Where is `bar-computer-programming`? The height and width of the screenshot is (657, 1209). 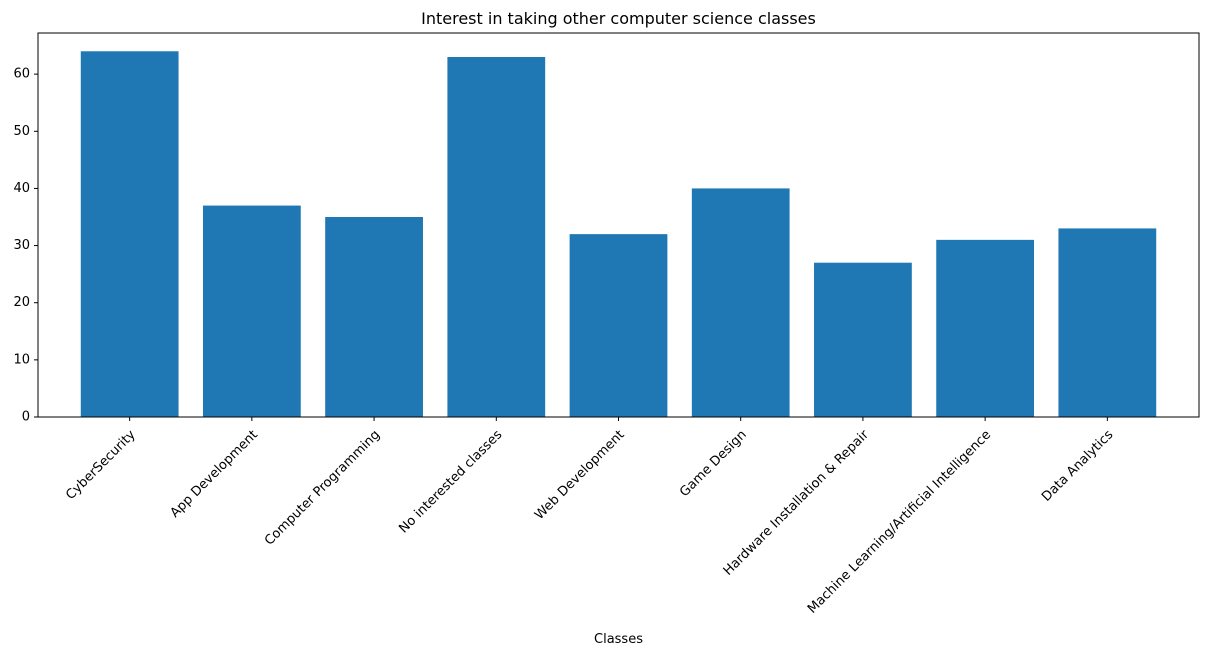
bar-computer-programming is located at coordinates (374, 317).